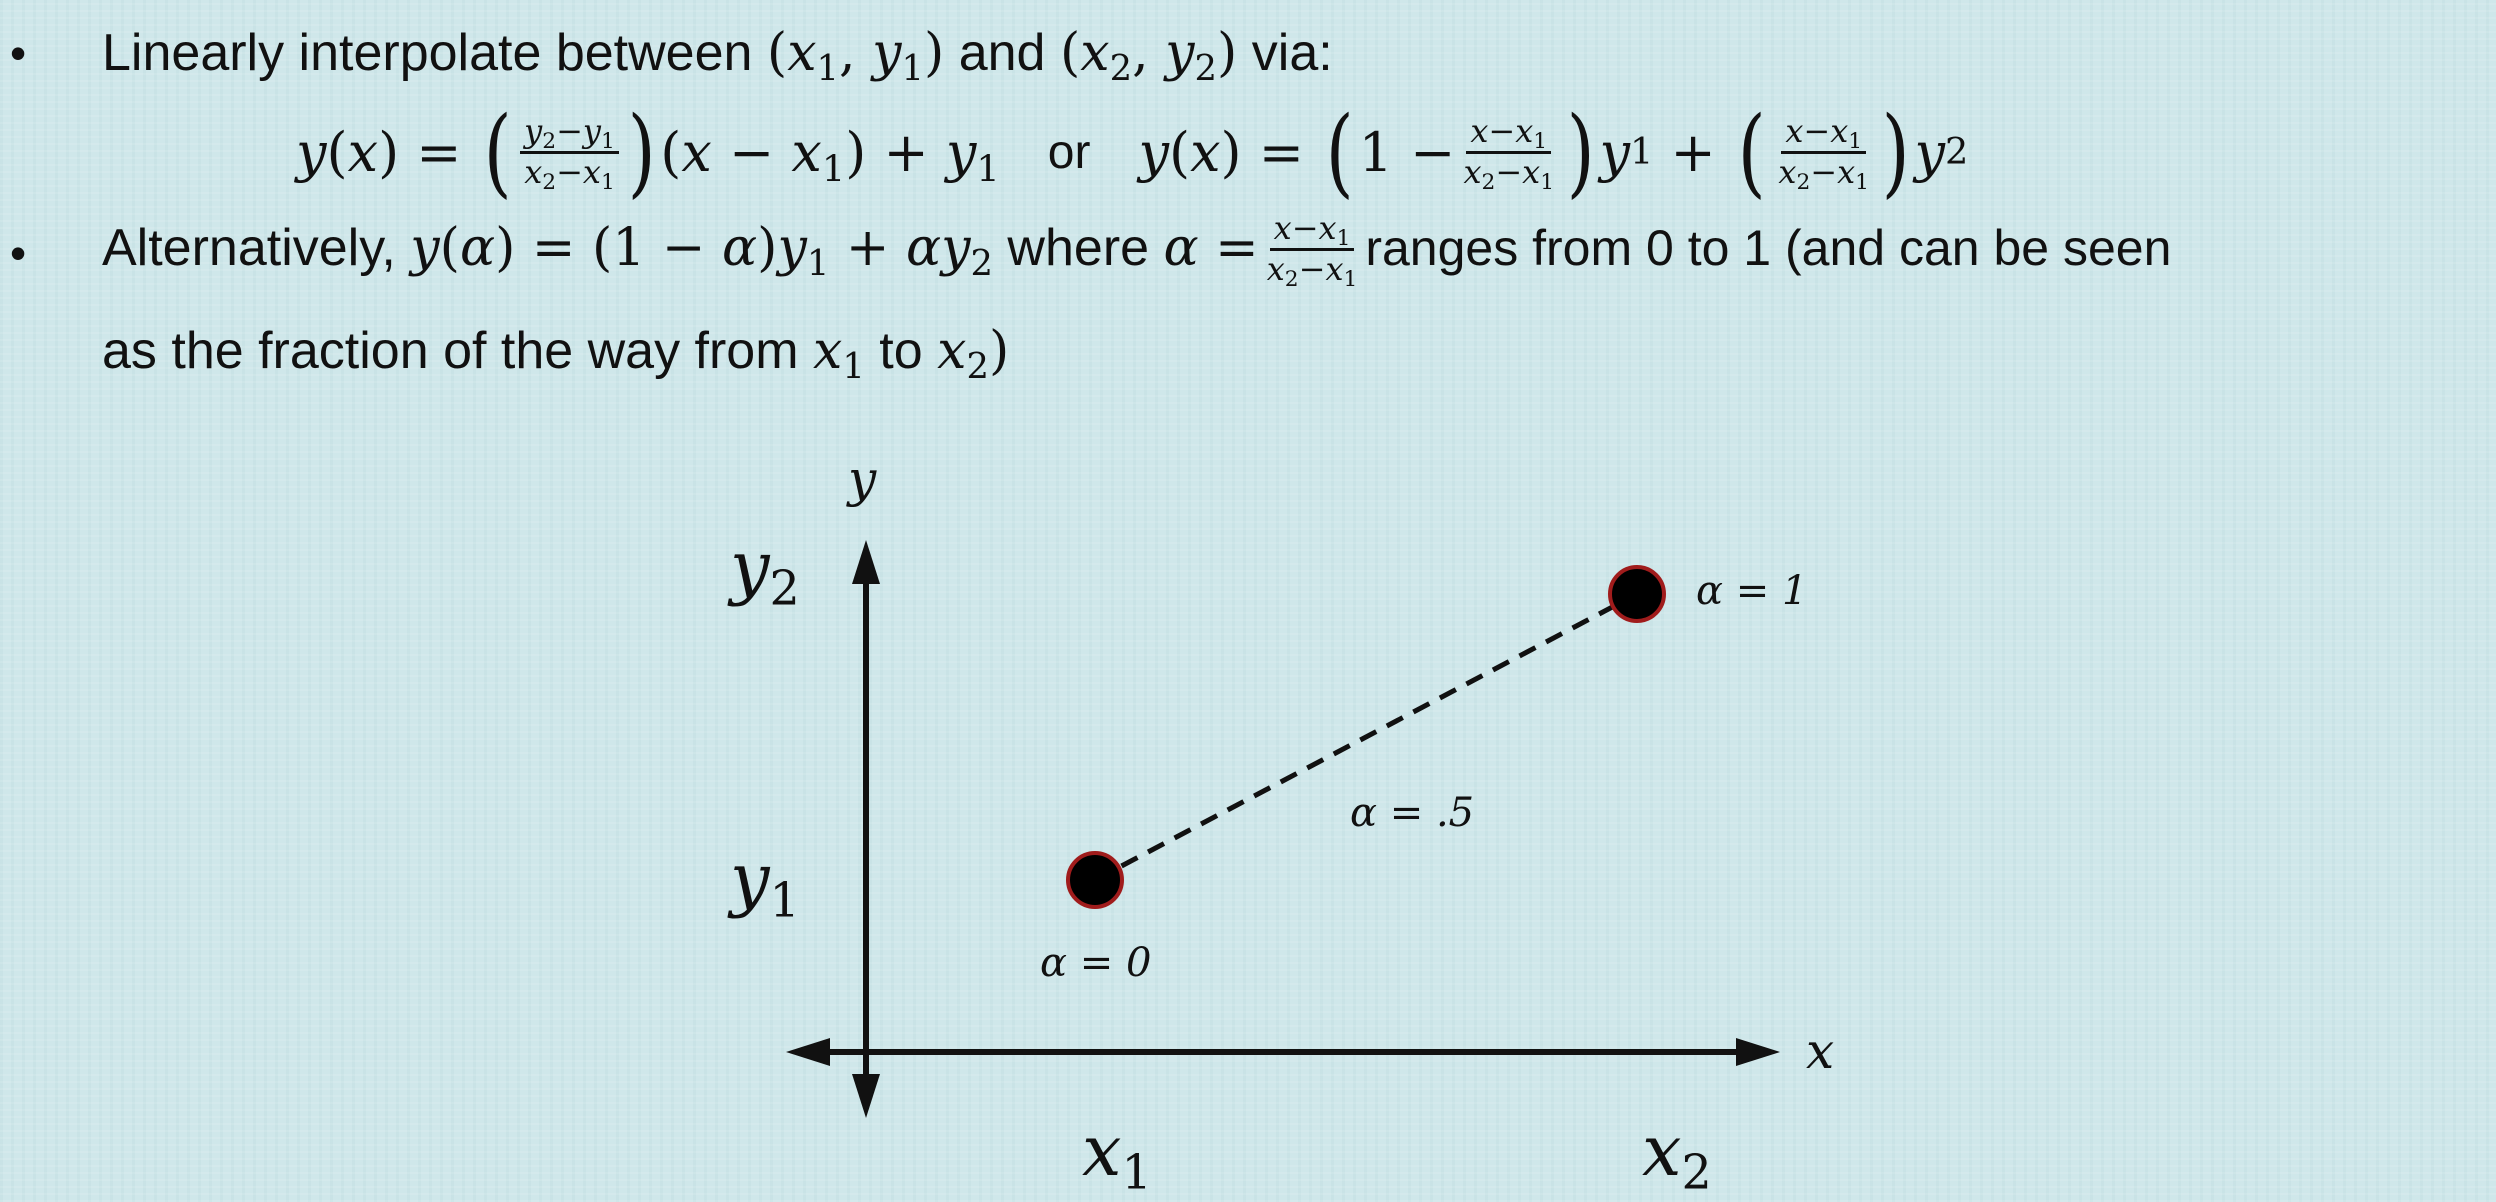 The width and height of the screenshot is (2496, 1202). I want to click on x-axis-arrow-left, so click(808, 1052).